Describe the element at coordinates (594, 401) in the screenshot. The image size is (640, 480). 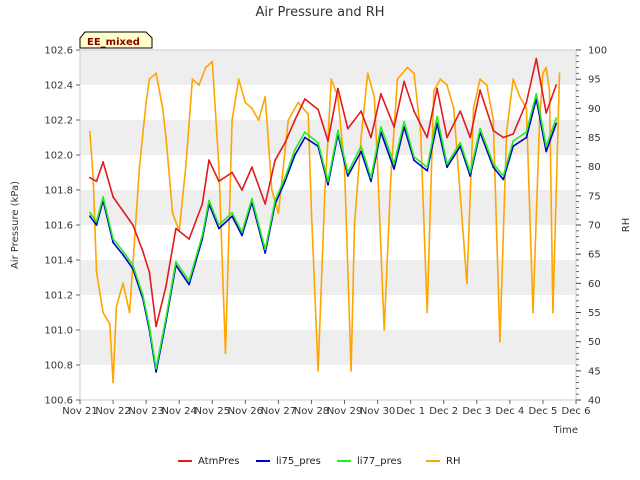
I see `y2-tick-label: 40` at that location.